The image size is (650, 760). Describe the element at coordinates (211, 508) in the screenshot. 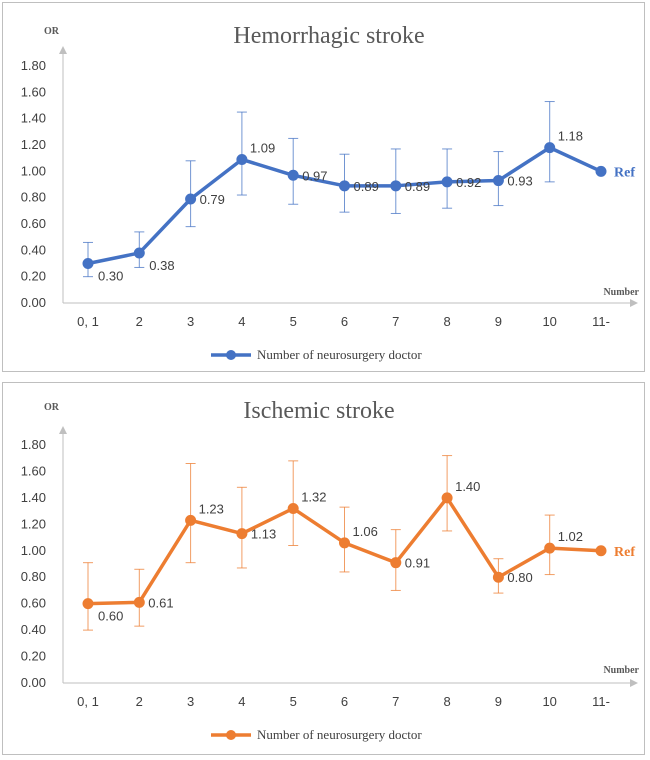

I see `data-label: 1.23` at that location.